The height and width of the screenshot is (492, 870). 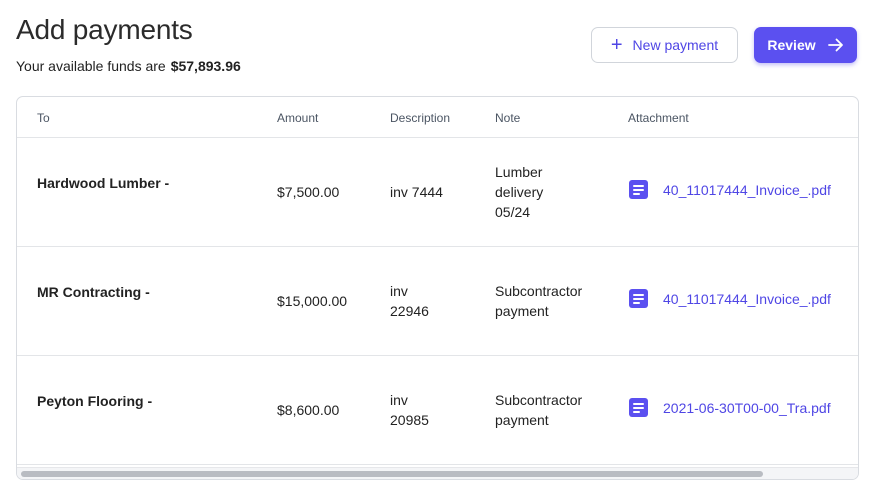 I want to click on scrollbar-thumb, so click(x=392, y=474).